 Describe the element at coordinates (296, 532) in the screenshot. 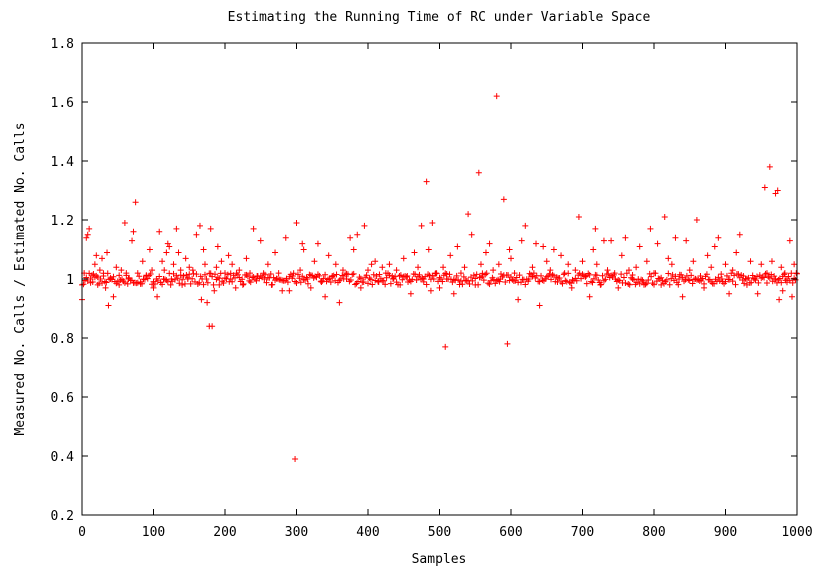

I see `x-tick-label: 300` at that location.